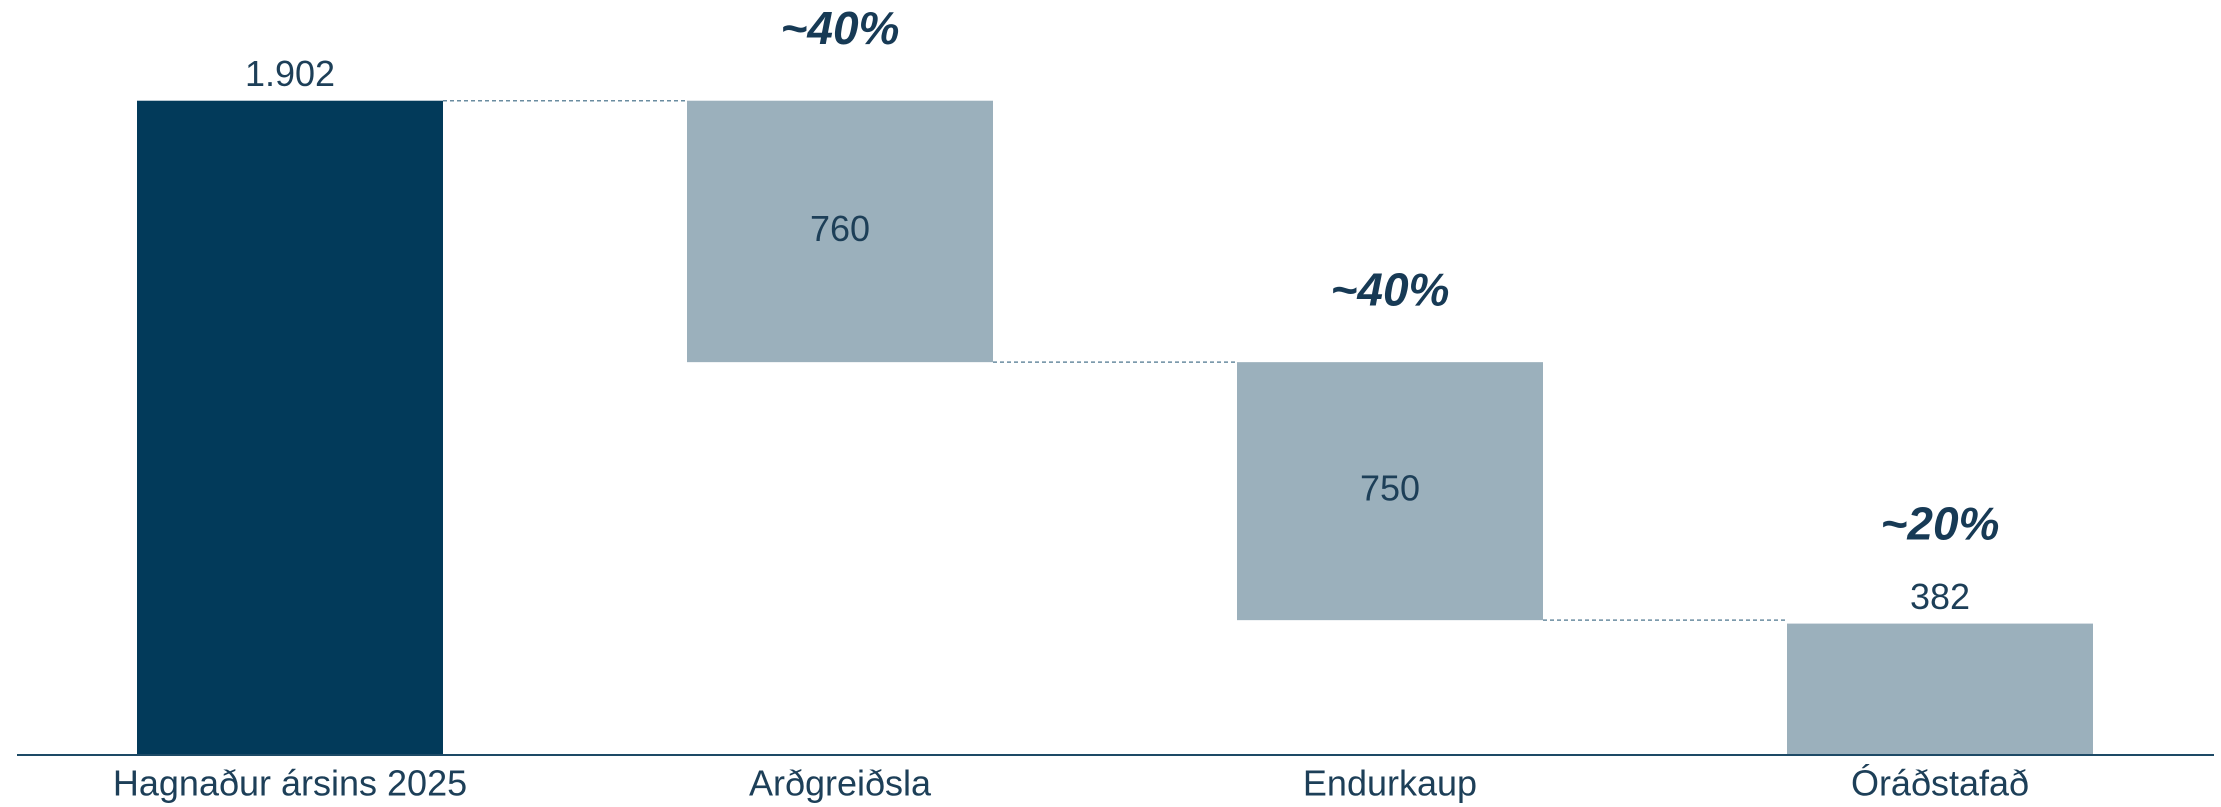 Image resolution: width=2221 pixels, height=807 pixels. I want to click on value-label: 750, so click(1390, 488).